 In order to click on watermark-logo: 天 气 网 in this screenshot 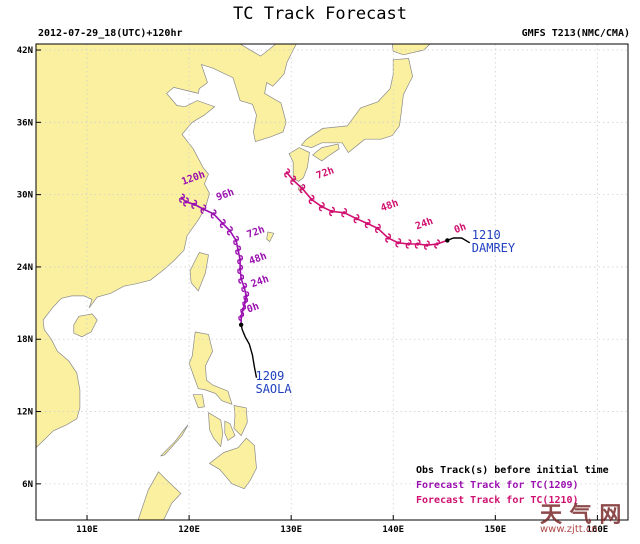, I will do `click(580, 515)`.